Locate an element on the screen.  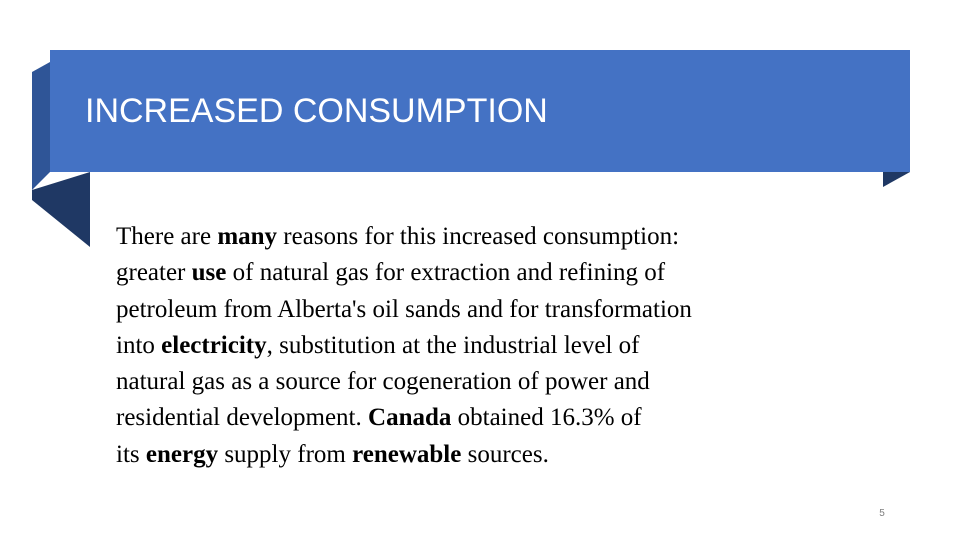
left-ribbon-back is located at coordinates (41, 126).